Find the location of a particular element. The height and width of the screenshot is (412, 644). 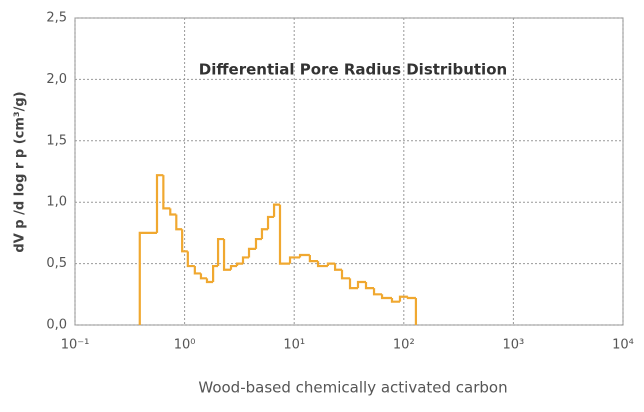

x-tick-label: 10³ is located at coordinates (514, 345).